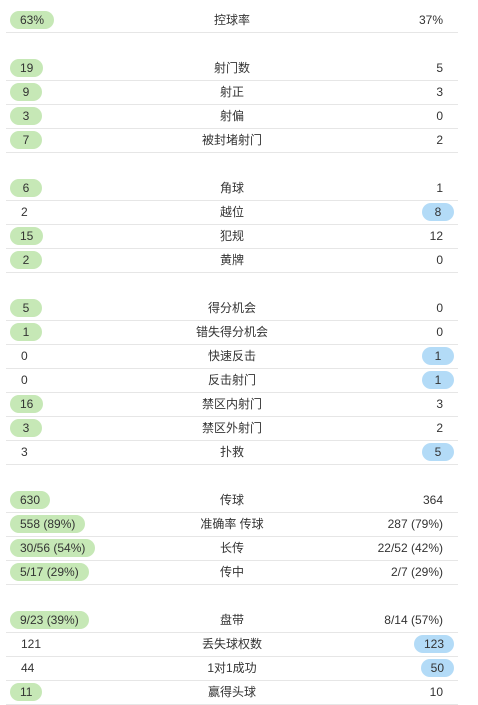 Image resolution: width=478 pixels, height=705 pixels. What do you see at coordinates (48, 524) in the screenshot?
I see `home-value-cell: 558 (89%)` at bounding box center [48, 524].